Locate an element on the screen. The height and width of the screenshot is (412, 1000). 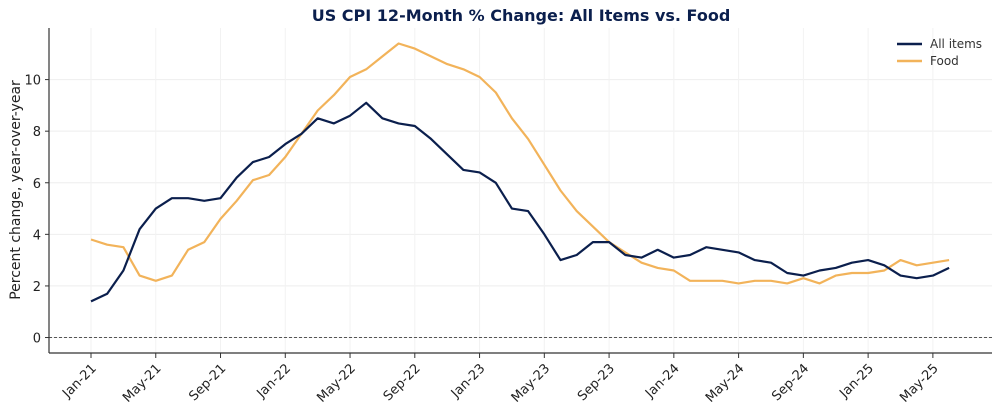
y-tick-label: 10 is located at coordinates (32, 81).